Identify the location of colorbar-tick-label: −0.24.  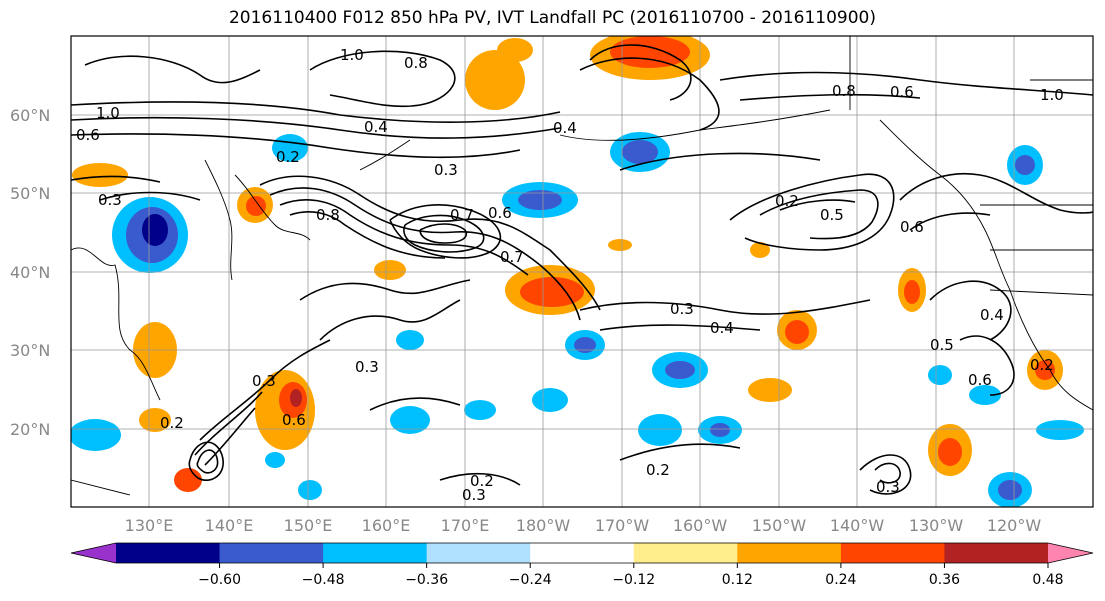
(530, 580).